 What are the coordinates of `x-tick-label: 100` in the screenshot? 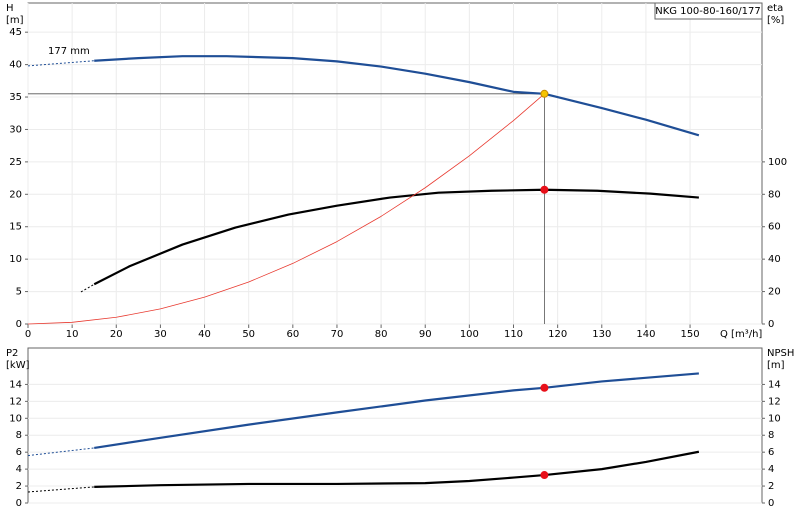 It's located at (469, 334).